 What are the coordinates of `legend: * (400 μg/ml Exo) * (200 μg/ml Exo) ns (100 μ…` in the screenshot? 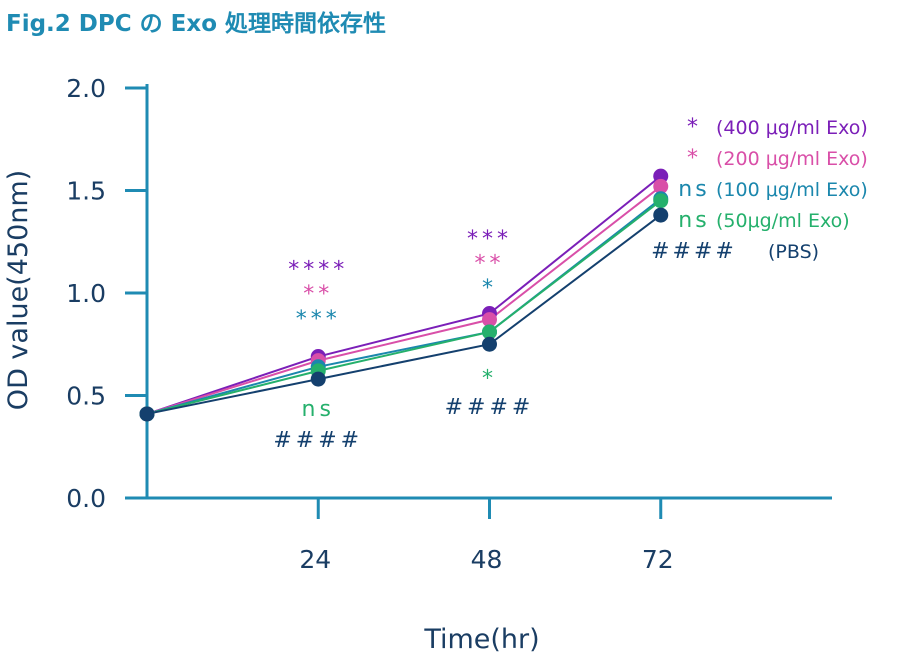 It's located at (759, 189).